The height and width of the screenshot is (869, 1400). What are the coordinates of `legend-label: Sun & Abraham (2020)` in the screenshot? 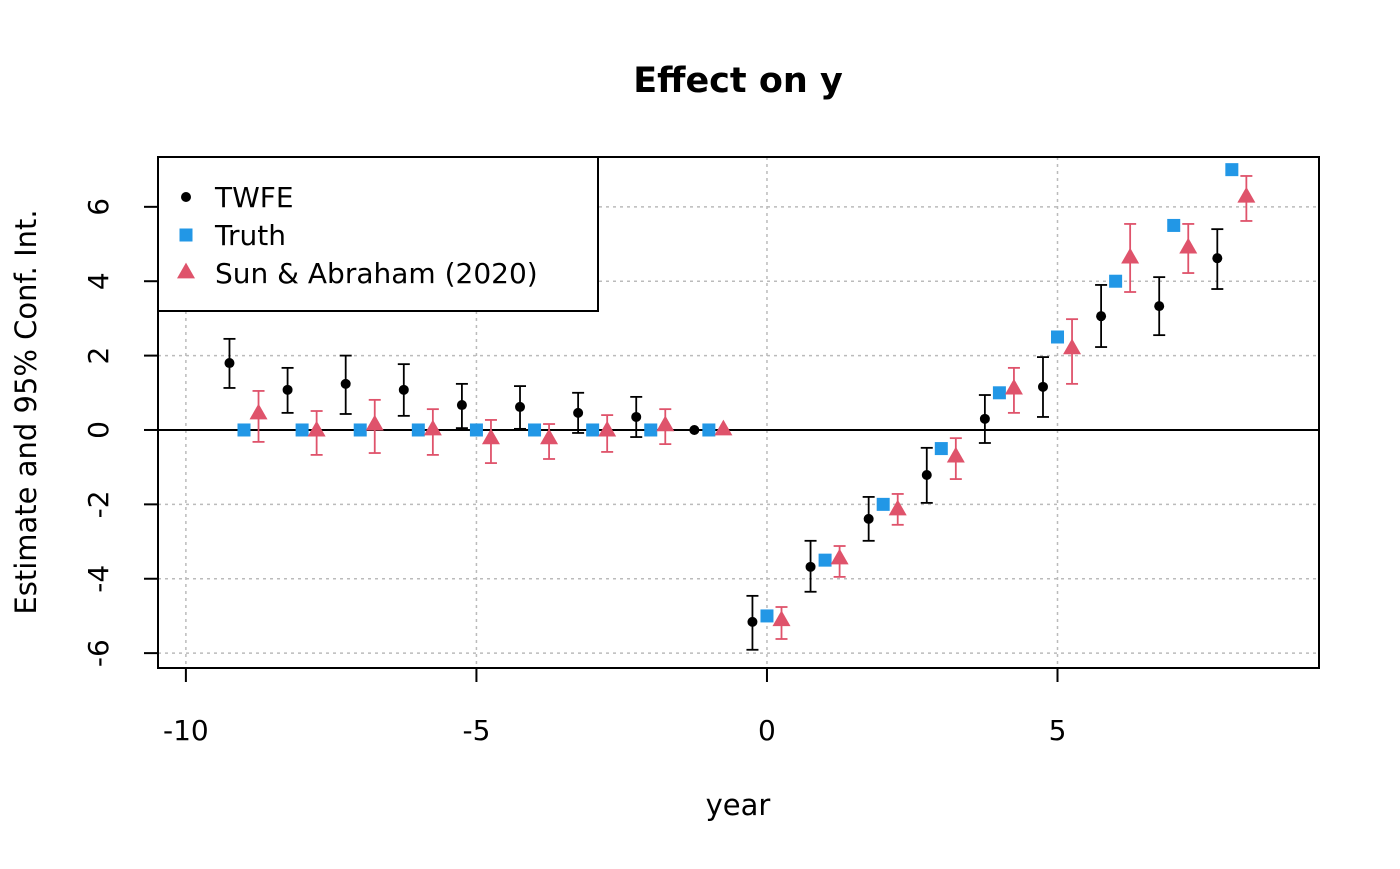 It's located at (376, 273).